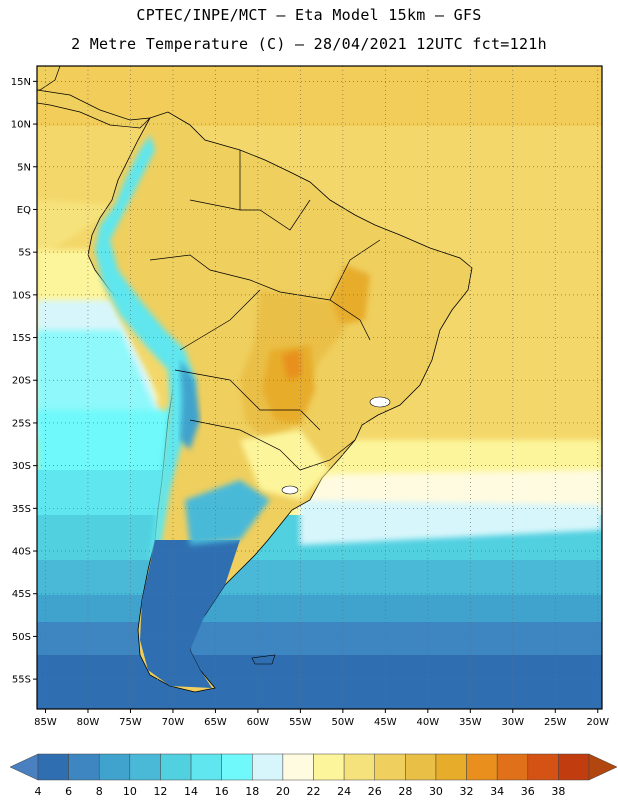 Image resolution: width=618 pixels, height=800 pixels. I want to click on lat-tick-label: 5N, so click(24, 167).